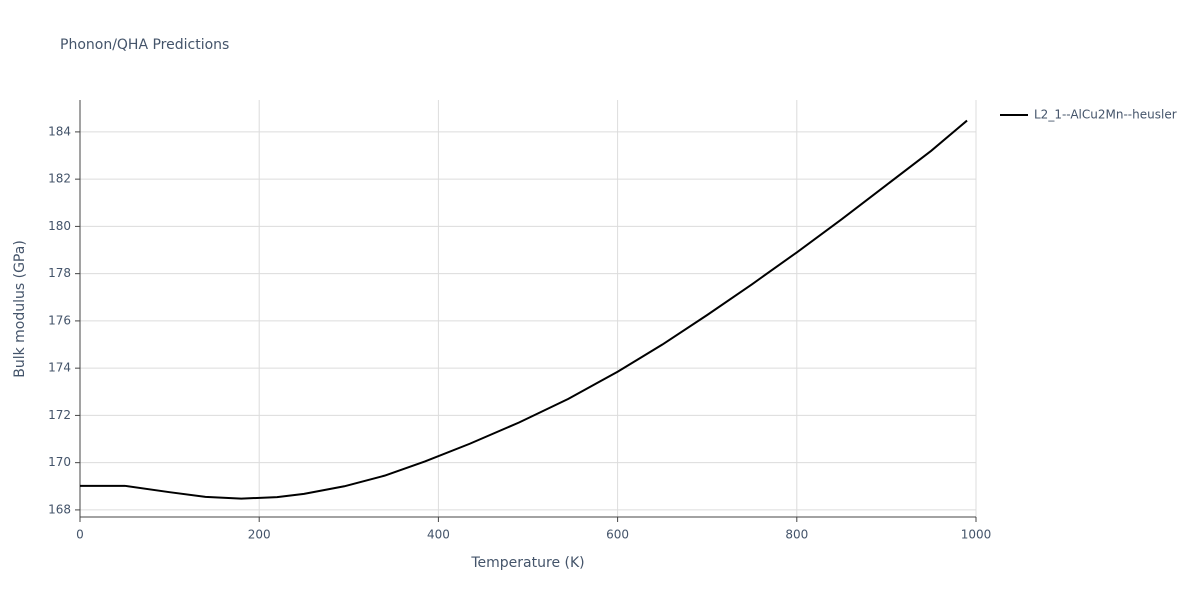 The width and height of the screenshot is (1200, 600). I want to click on legend-label: L2_1--AlCu2Mn--heusler, so click(1105, 115).